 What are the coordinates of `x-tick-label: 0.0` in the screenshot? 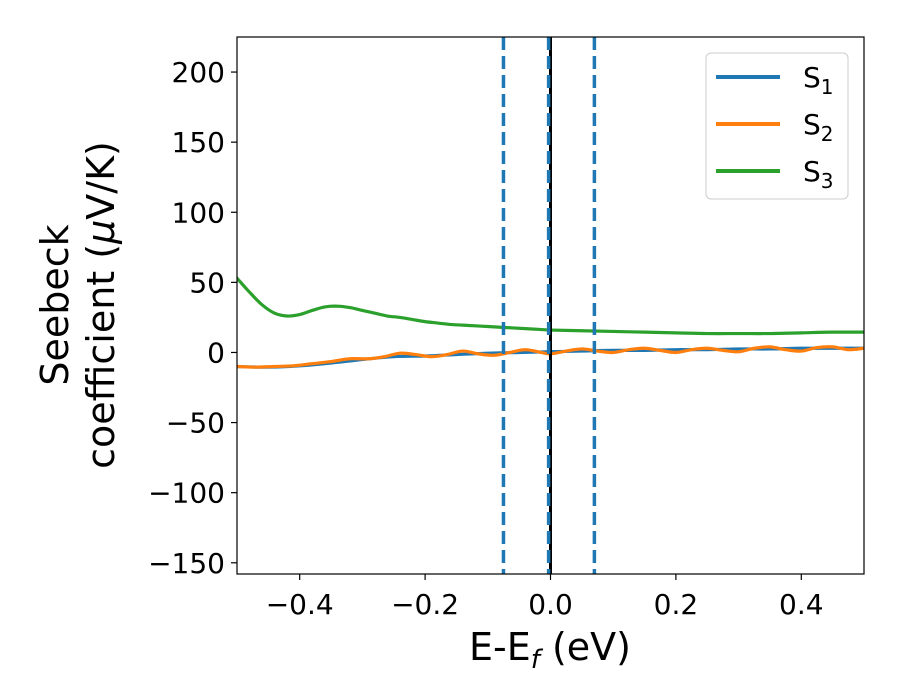 It's located at (550, 604).